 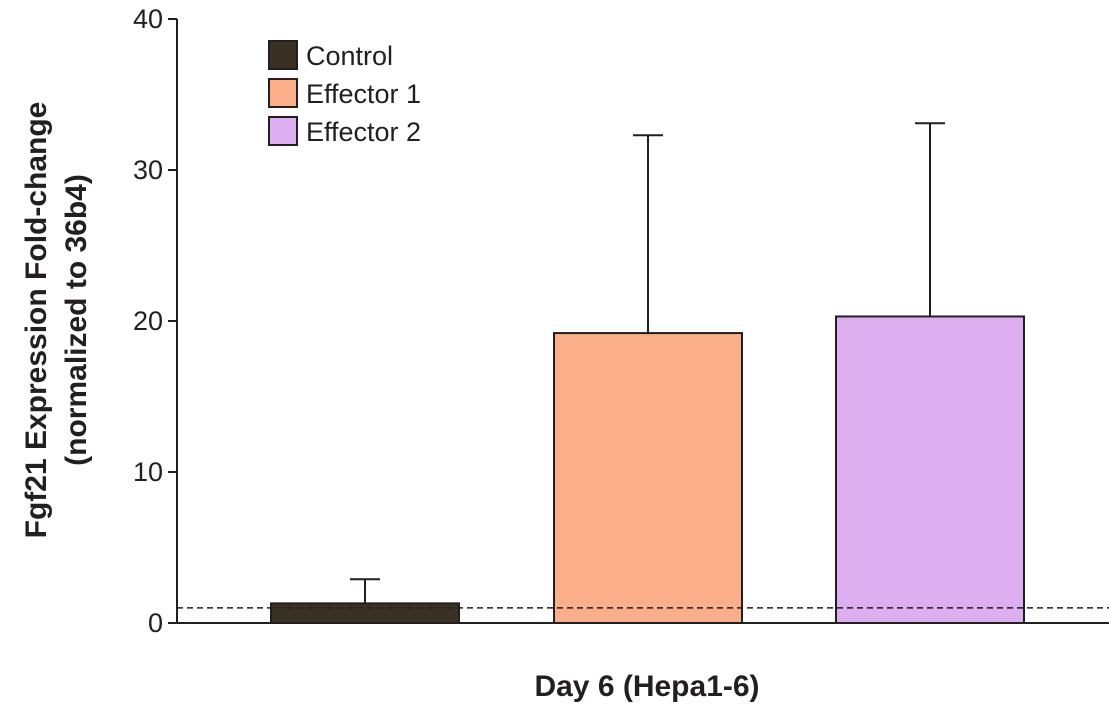 I want to click on legend-swatch-control, so click(x=283, y=55).